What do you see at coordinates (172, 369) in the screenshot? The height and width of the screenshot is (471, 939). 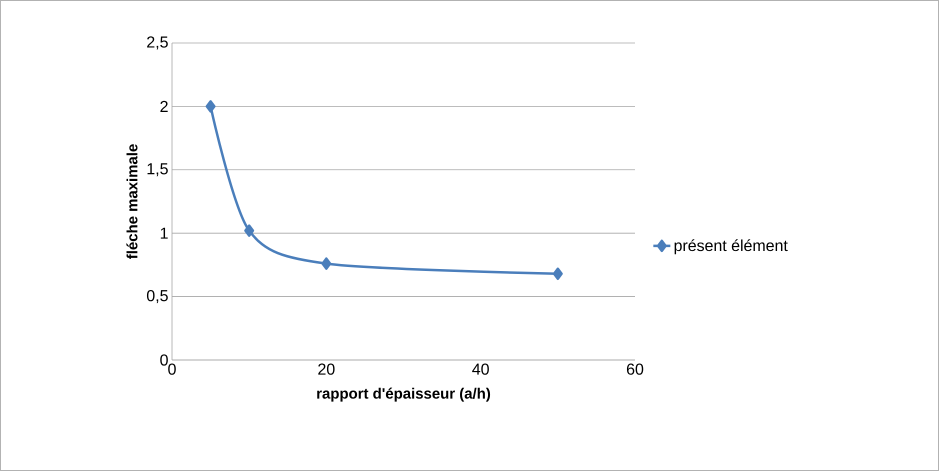 I see `x-tick-label: 0` at bounding box center [172, 369].